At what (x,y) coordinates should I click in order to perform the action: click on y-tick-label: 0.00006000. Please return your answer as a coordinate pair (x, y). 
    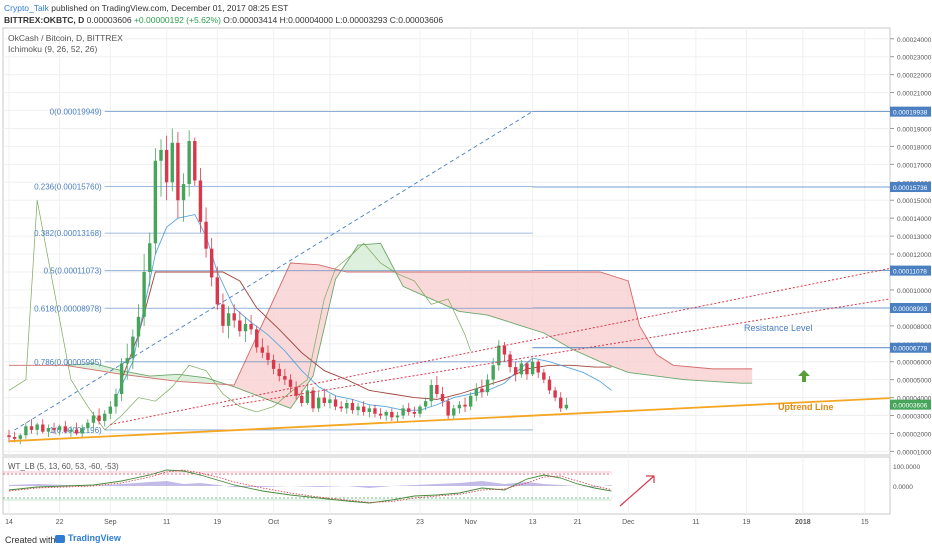
    Looking at the image, I should click on (914, 363).